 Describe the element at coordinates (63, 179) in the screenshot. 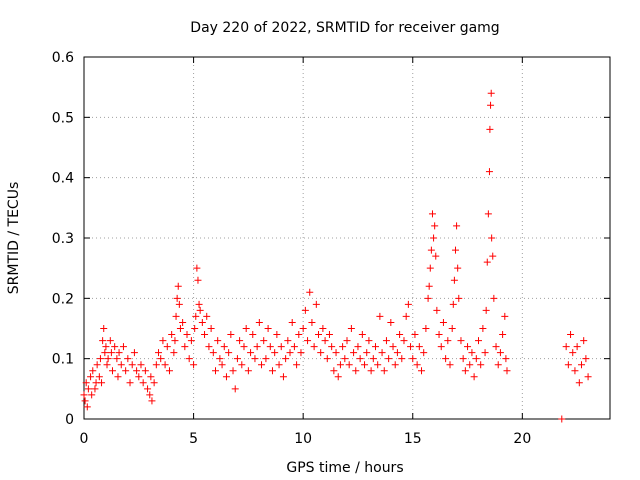

I see `y-tick-label: 0.4` at that location.